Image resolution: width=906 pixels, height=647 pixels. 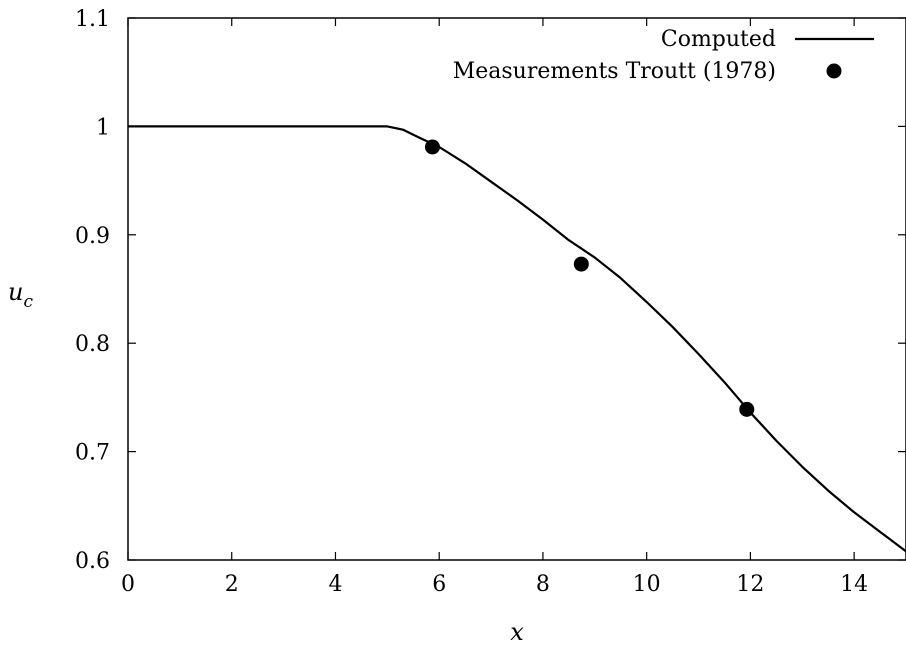 What do you see at coordinates (750, 584) in the screenshot?
I see `x-tick-label: 12` at bounding box center [750, 584].